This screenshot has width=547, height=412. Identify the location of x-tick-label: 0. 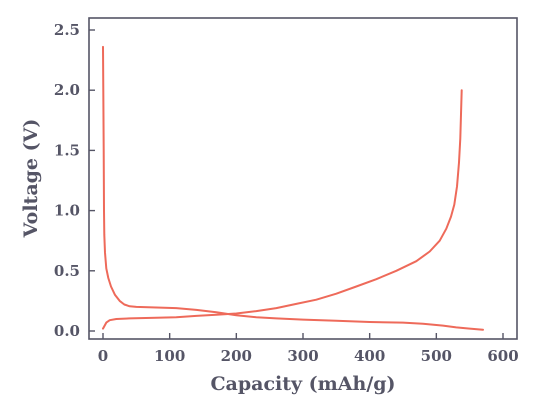
(103, 356).